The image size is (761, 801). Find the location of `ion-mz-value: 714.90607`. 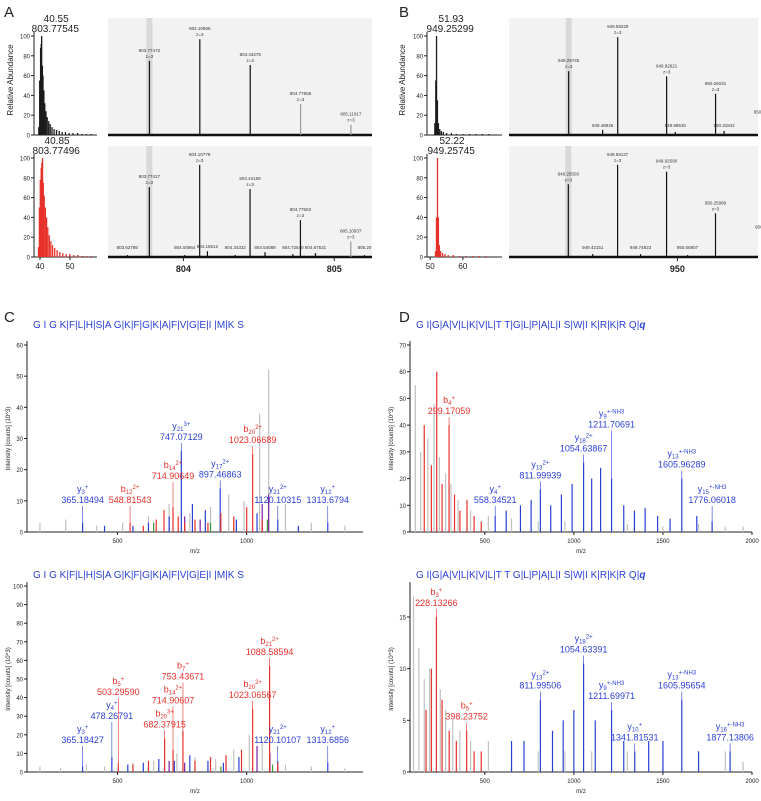

ion-mz-value: 714.90607 is located at coordinates (173, 701).